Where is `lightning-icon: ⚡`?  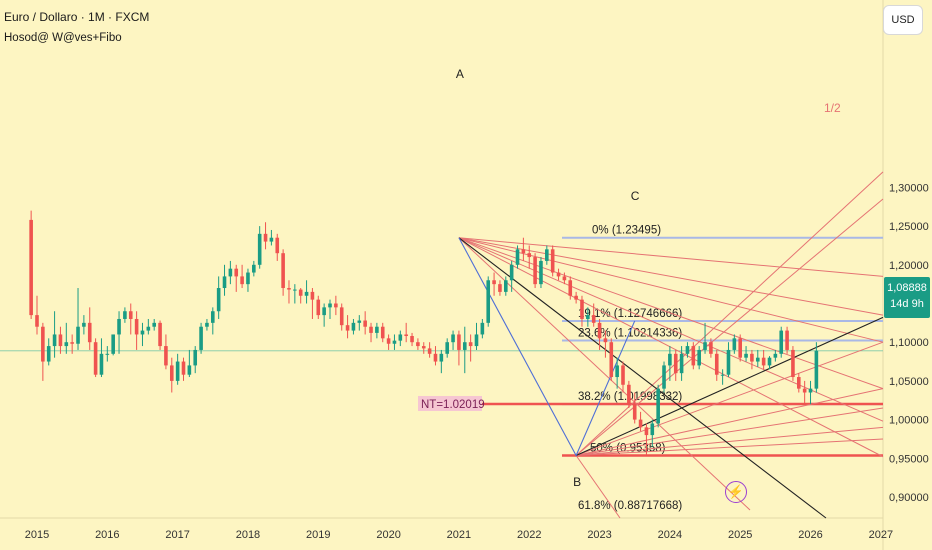
lightning-icon: ⚡ is located at coordinates (736, 492).